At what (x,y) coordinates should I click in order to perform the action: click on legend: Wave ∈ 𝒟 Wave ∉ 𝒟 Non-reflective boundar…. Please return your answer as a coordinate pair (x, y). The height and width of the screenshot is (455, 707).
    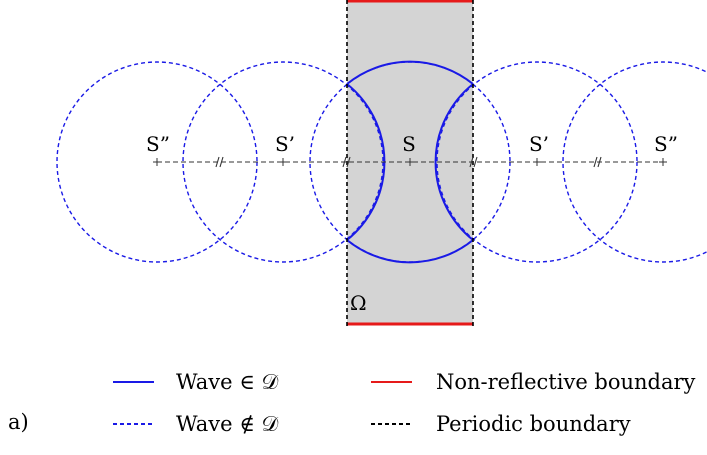
    Looking at the image, I should click on (404, 403).